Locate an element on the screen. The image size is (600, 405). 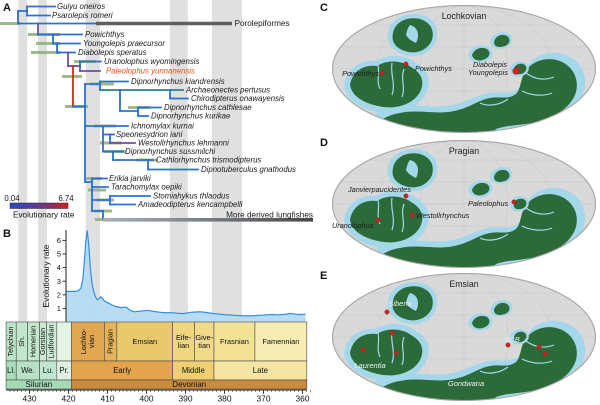
map-locality-label: Youngolepis is located at coordinates (488, 72).